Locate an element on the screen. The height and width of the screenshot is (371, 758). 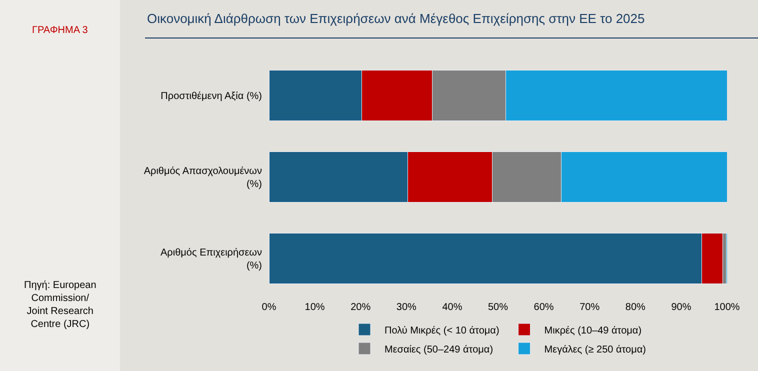
x-tick-label: 80% is located at coordinates (635, 307).